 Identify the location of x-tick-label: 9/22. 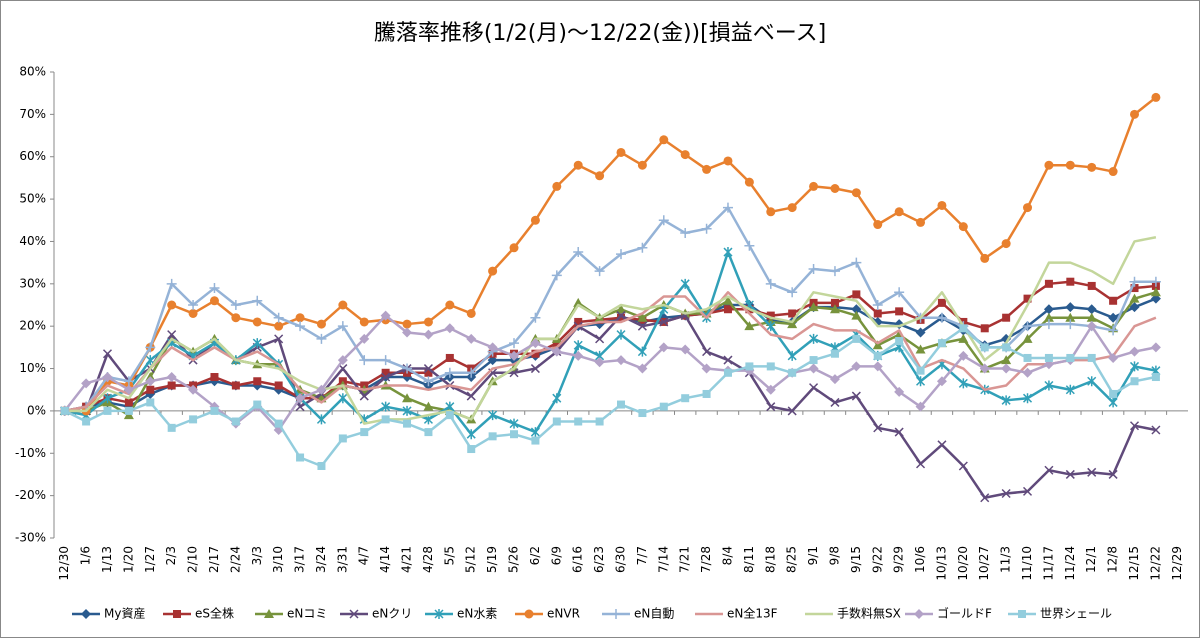
(877, 559).